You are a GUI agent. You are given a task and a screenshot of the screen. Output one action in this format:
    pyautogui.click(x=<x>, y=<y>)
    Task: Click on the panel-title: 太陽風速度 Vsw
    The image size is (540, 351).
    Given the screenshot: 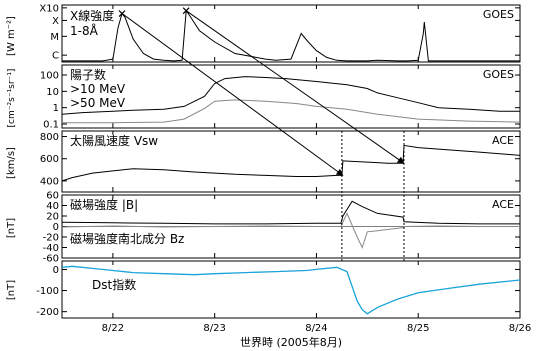 What is the action you would take?
    pyautogui.click(x=114, y=140)
    